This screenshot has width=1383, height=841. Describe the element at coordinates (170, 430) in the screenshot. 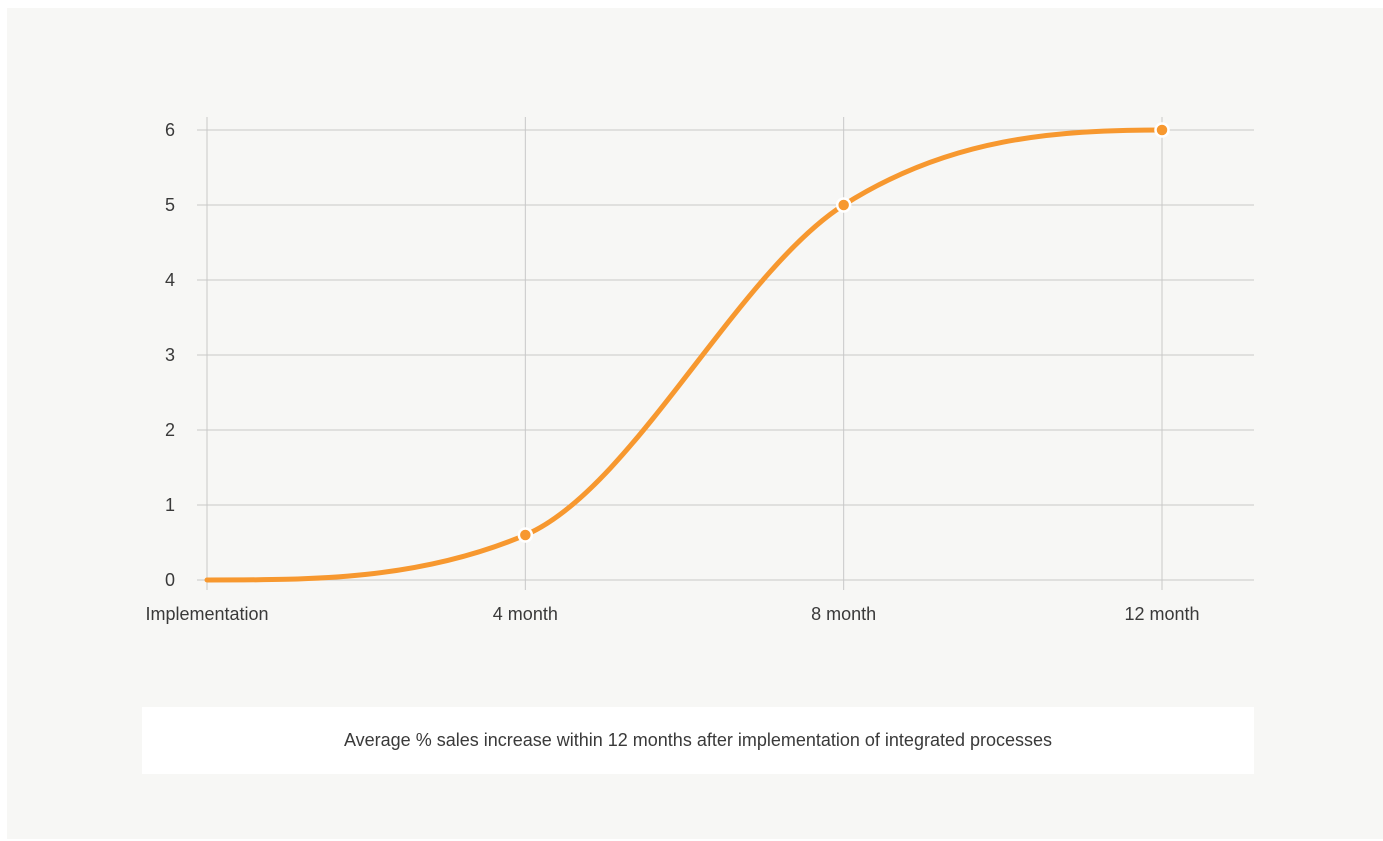

I see `y-tick-label: 2` at that location.